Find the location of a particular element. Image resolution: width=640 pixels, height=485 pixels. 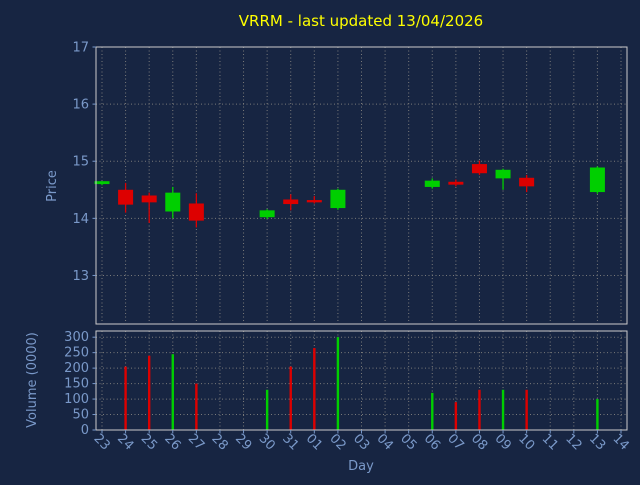

volume-tick-label: 0 is located at coordinates (85, 430).